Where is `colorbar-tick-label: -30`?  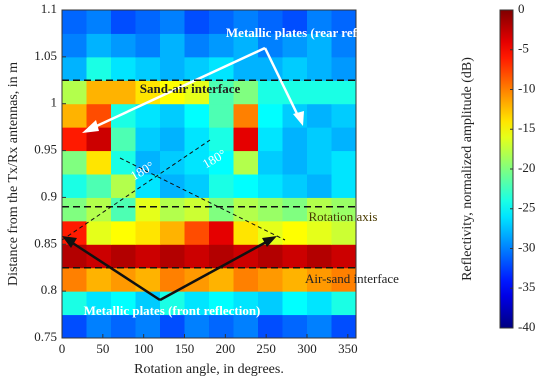
colorbar-tick-label: -30 is located at coordinates (526, 246).